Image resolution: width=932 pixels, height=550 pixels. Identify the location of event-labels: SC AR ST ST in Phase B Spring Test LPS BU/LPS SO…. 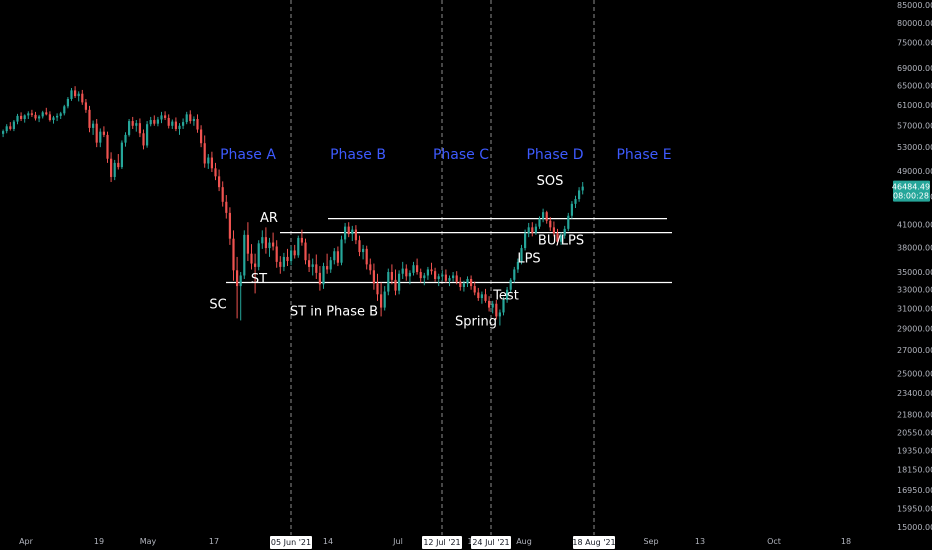
(396, 251).